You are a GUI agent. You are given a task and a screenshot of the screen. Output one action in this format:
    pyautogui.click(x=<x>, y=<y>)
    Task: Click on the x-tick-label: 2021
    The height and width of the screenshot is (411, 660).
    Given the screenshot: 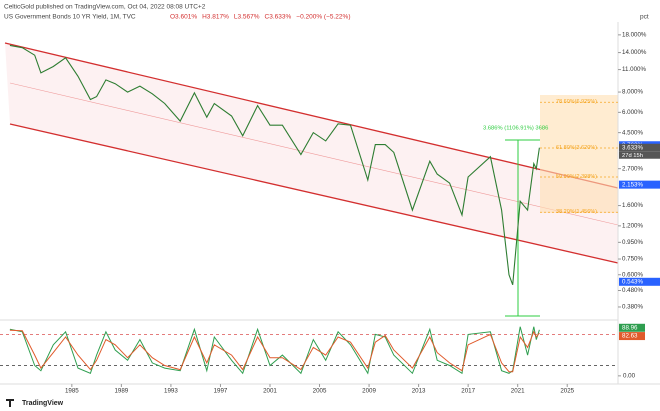 What is the action you would take?
    pyautogui.click(x=518, y=391)
    